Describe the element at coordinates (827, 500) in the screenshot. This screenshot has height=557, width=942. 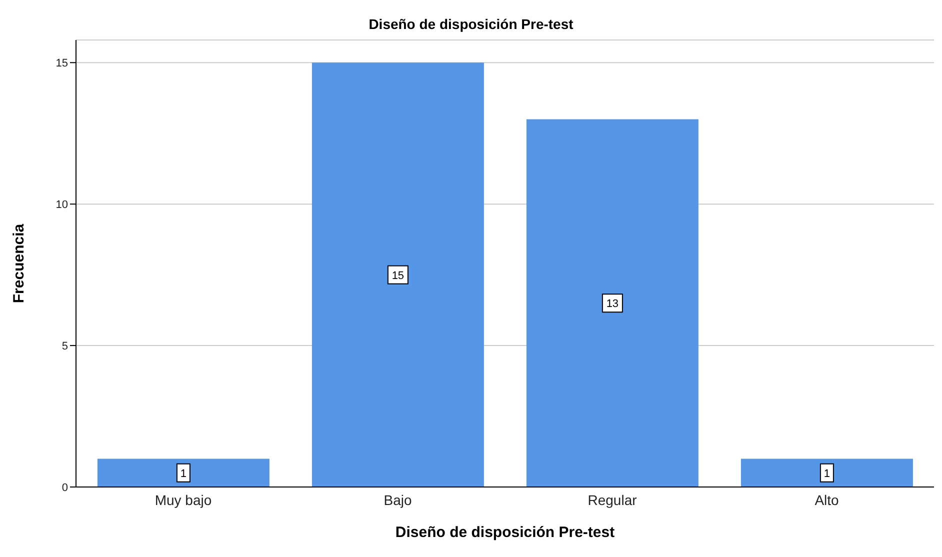
I see `x-tick-label: Alto` at that location.